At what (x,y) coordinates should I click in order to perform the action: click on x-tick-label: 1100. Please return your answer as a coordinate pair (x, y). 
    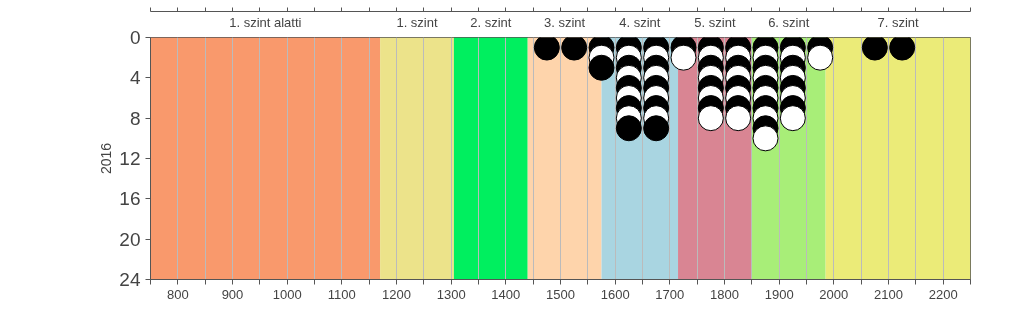
    Looking at the image, I should click on (341, 294).